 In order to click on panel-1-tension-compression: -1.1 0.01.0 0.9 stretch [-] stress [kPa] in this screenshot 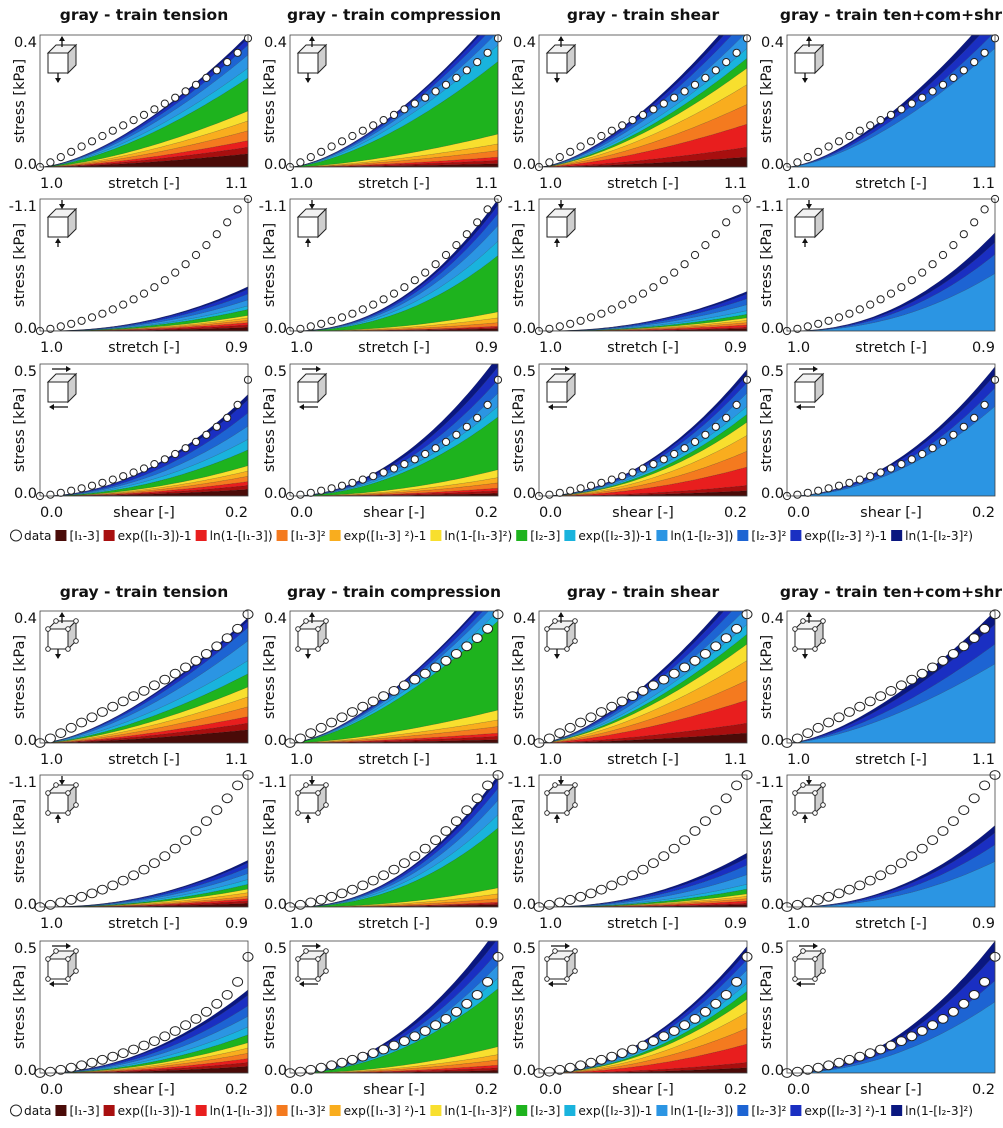, I will do `click(131, 275)`.